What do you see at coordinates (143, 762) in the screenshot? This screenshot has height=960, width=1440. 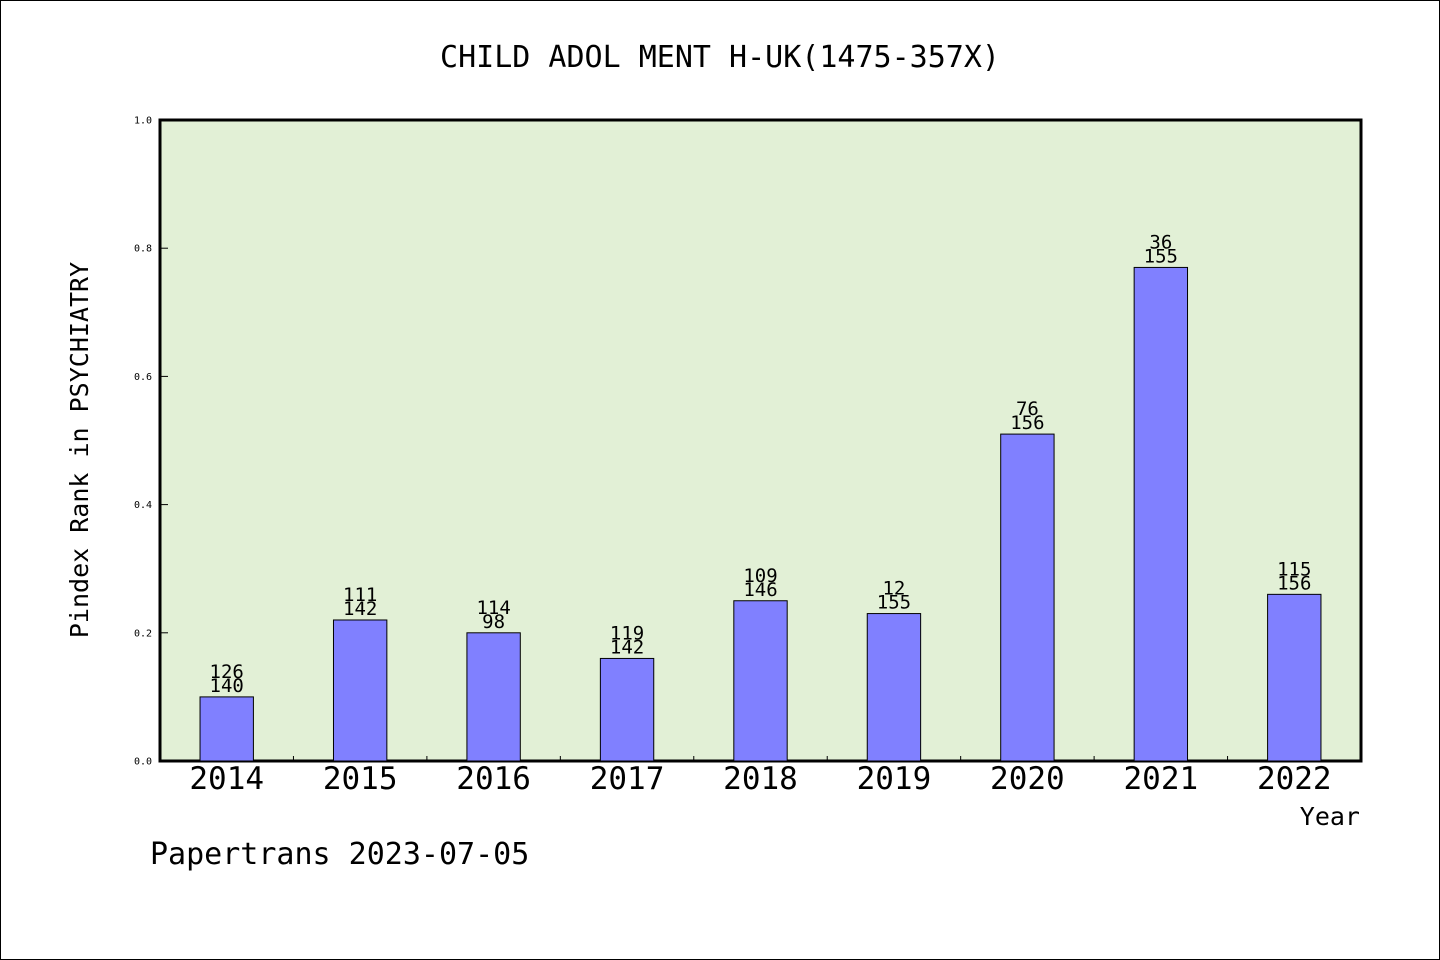 I see `y-tick-label: 0.0` at bounding box center [143, 762].